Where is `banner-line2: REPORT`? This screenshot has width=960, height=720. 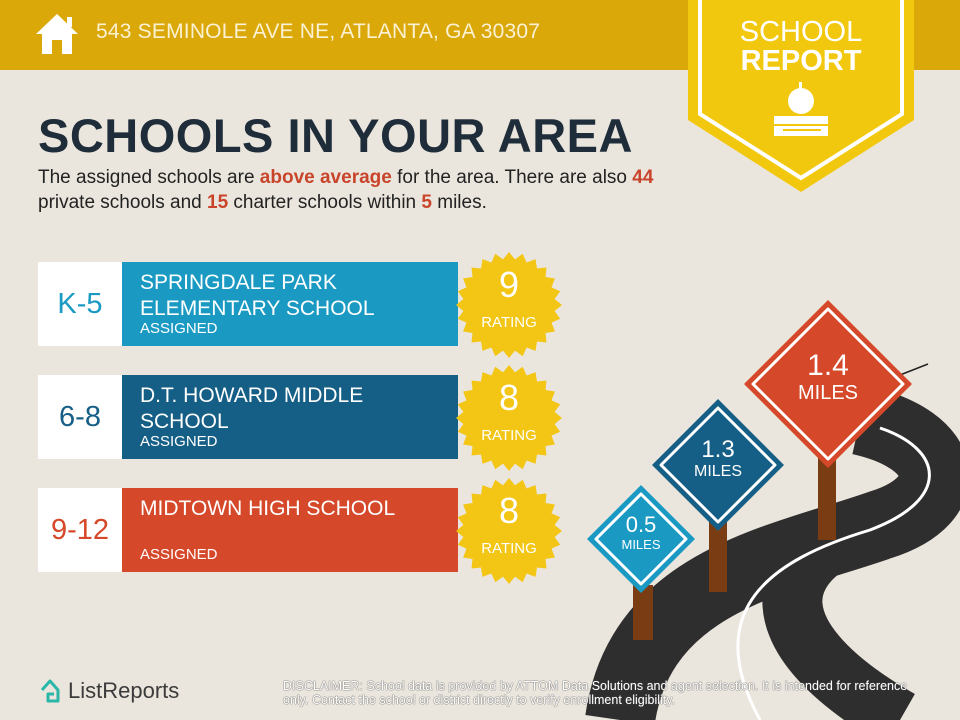 banner-line2: REPORT is located at coordinates (801, 61).